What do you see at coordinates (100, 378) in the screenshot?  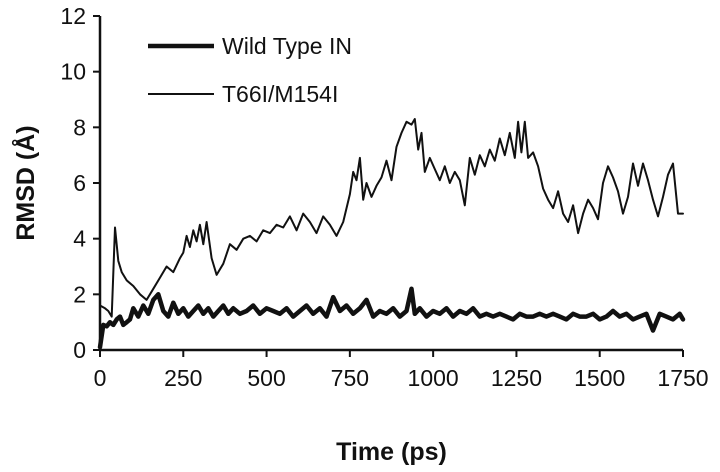 I see `x-tick-label: 0` at bounding box center [100, 378].